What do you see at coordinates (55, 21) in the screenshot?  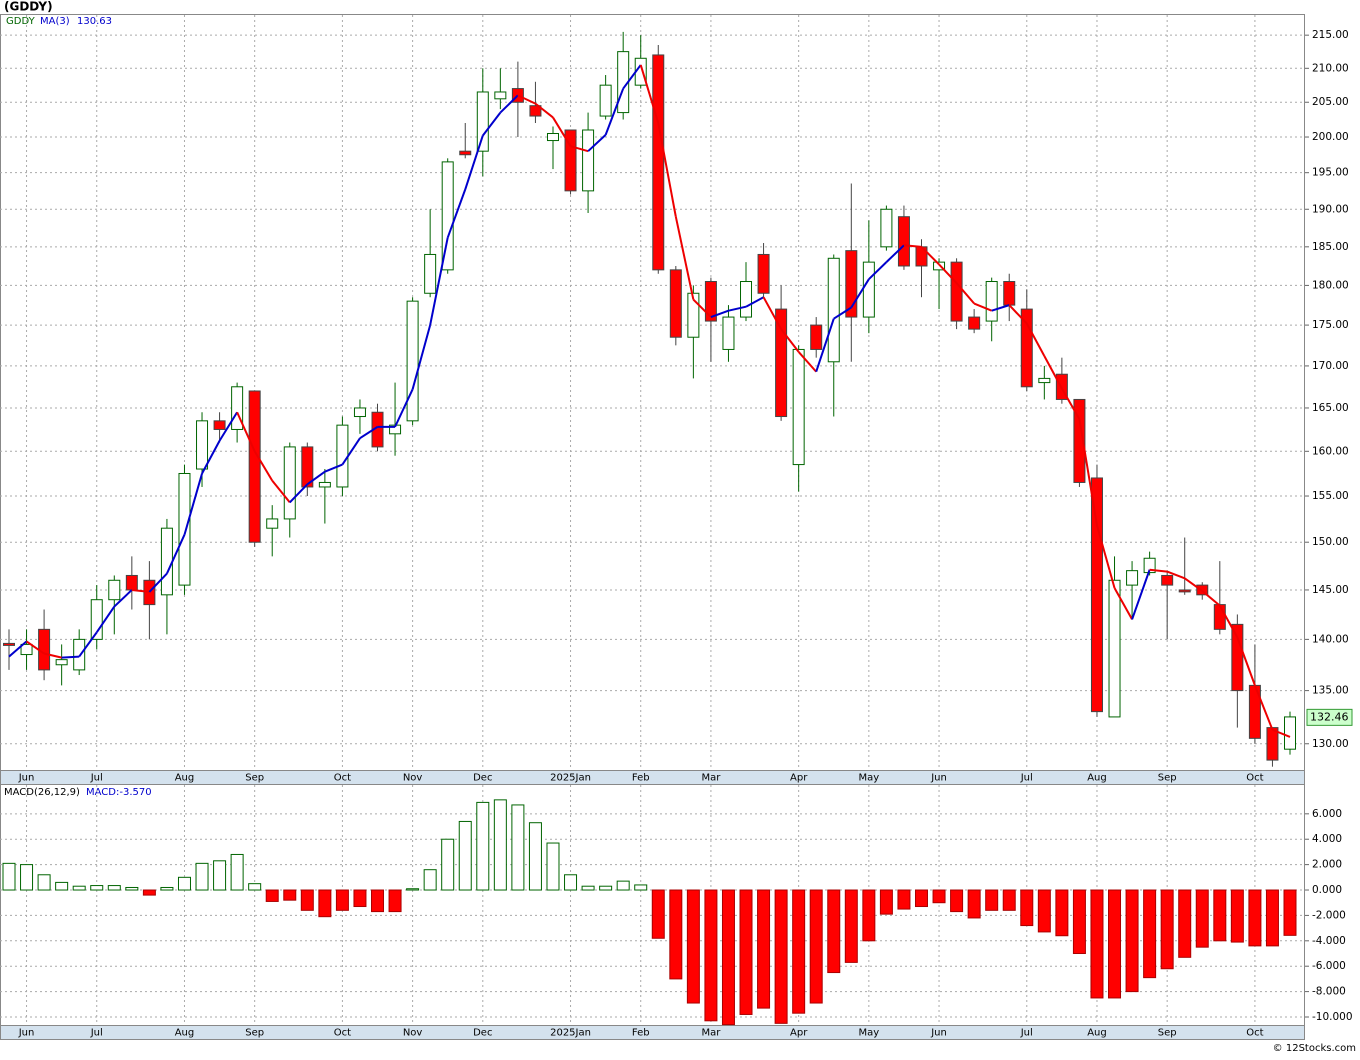 I see `legend-ma: MA(3)` at bounding box center [55, 21].